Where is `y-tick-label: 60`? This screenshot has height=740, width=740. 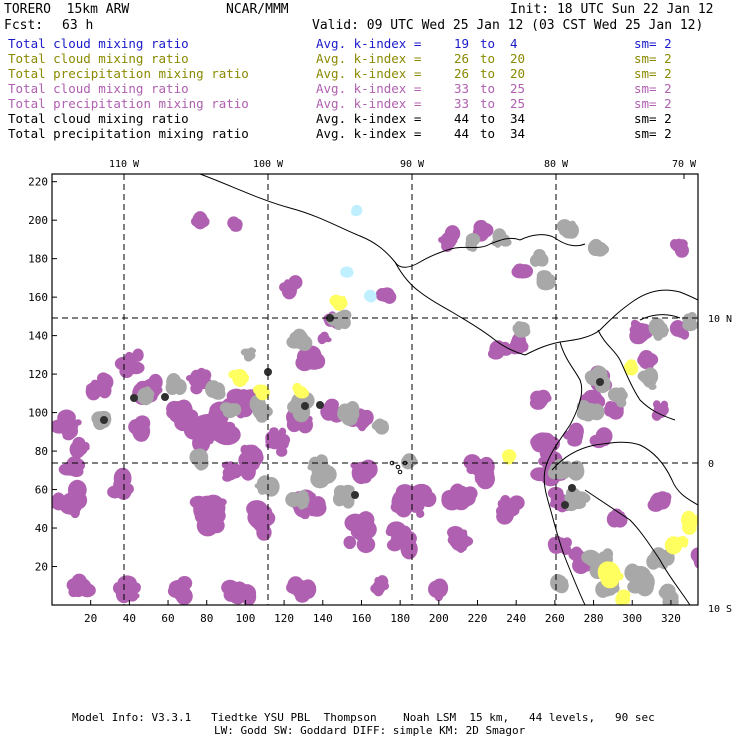
y-tick-label: 60 is located at coordinates (41, 490).